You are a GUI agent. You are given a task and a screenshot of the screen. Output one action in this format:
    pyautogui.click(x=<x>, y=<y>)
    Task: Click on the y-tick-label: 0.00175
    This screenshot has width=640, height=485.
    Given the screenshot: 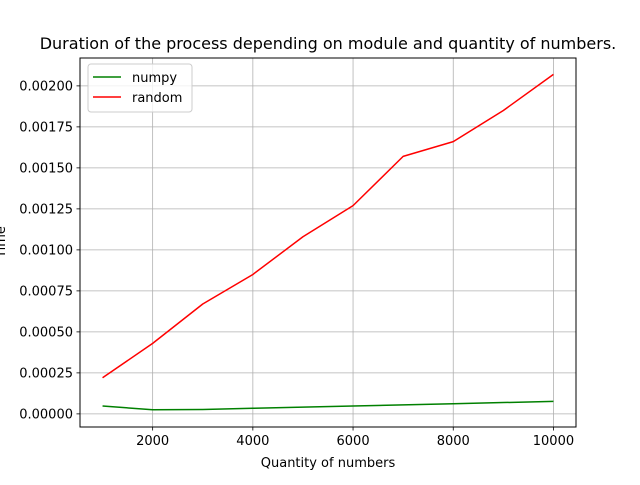 What is the action you would take?
    pyautogui.click(x=46, y=127)
    